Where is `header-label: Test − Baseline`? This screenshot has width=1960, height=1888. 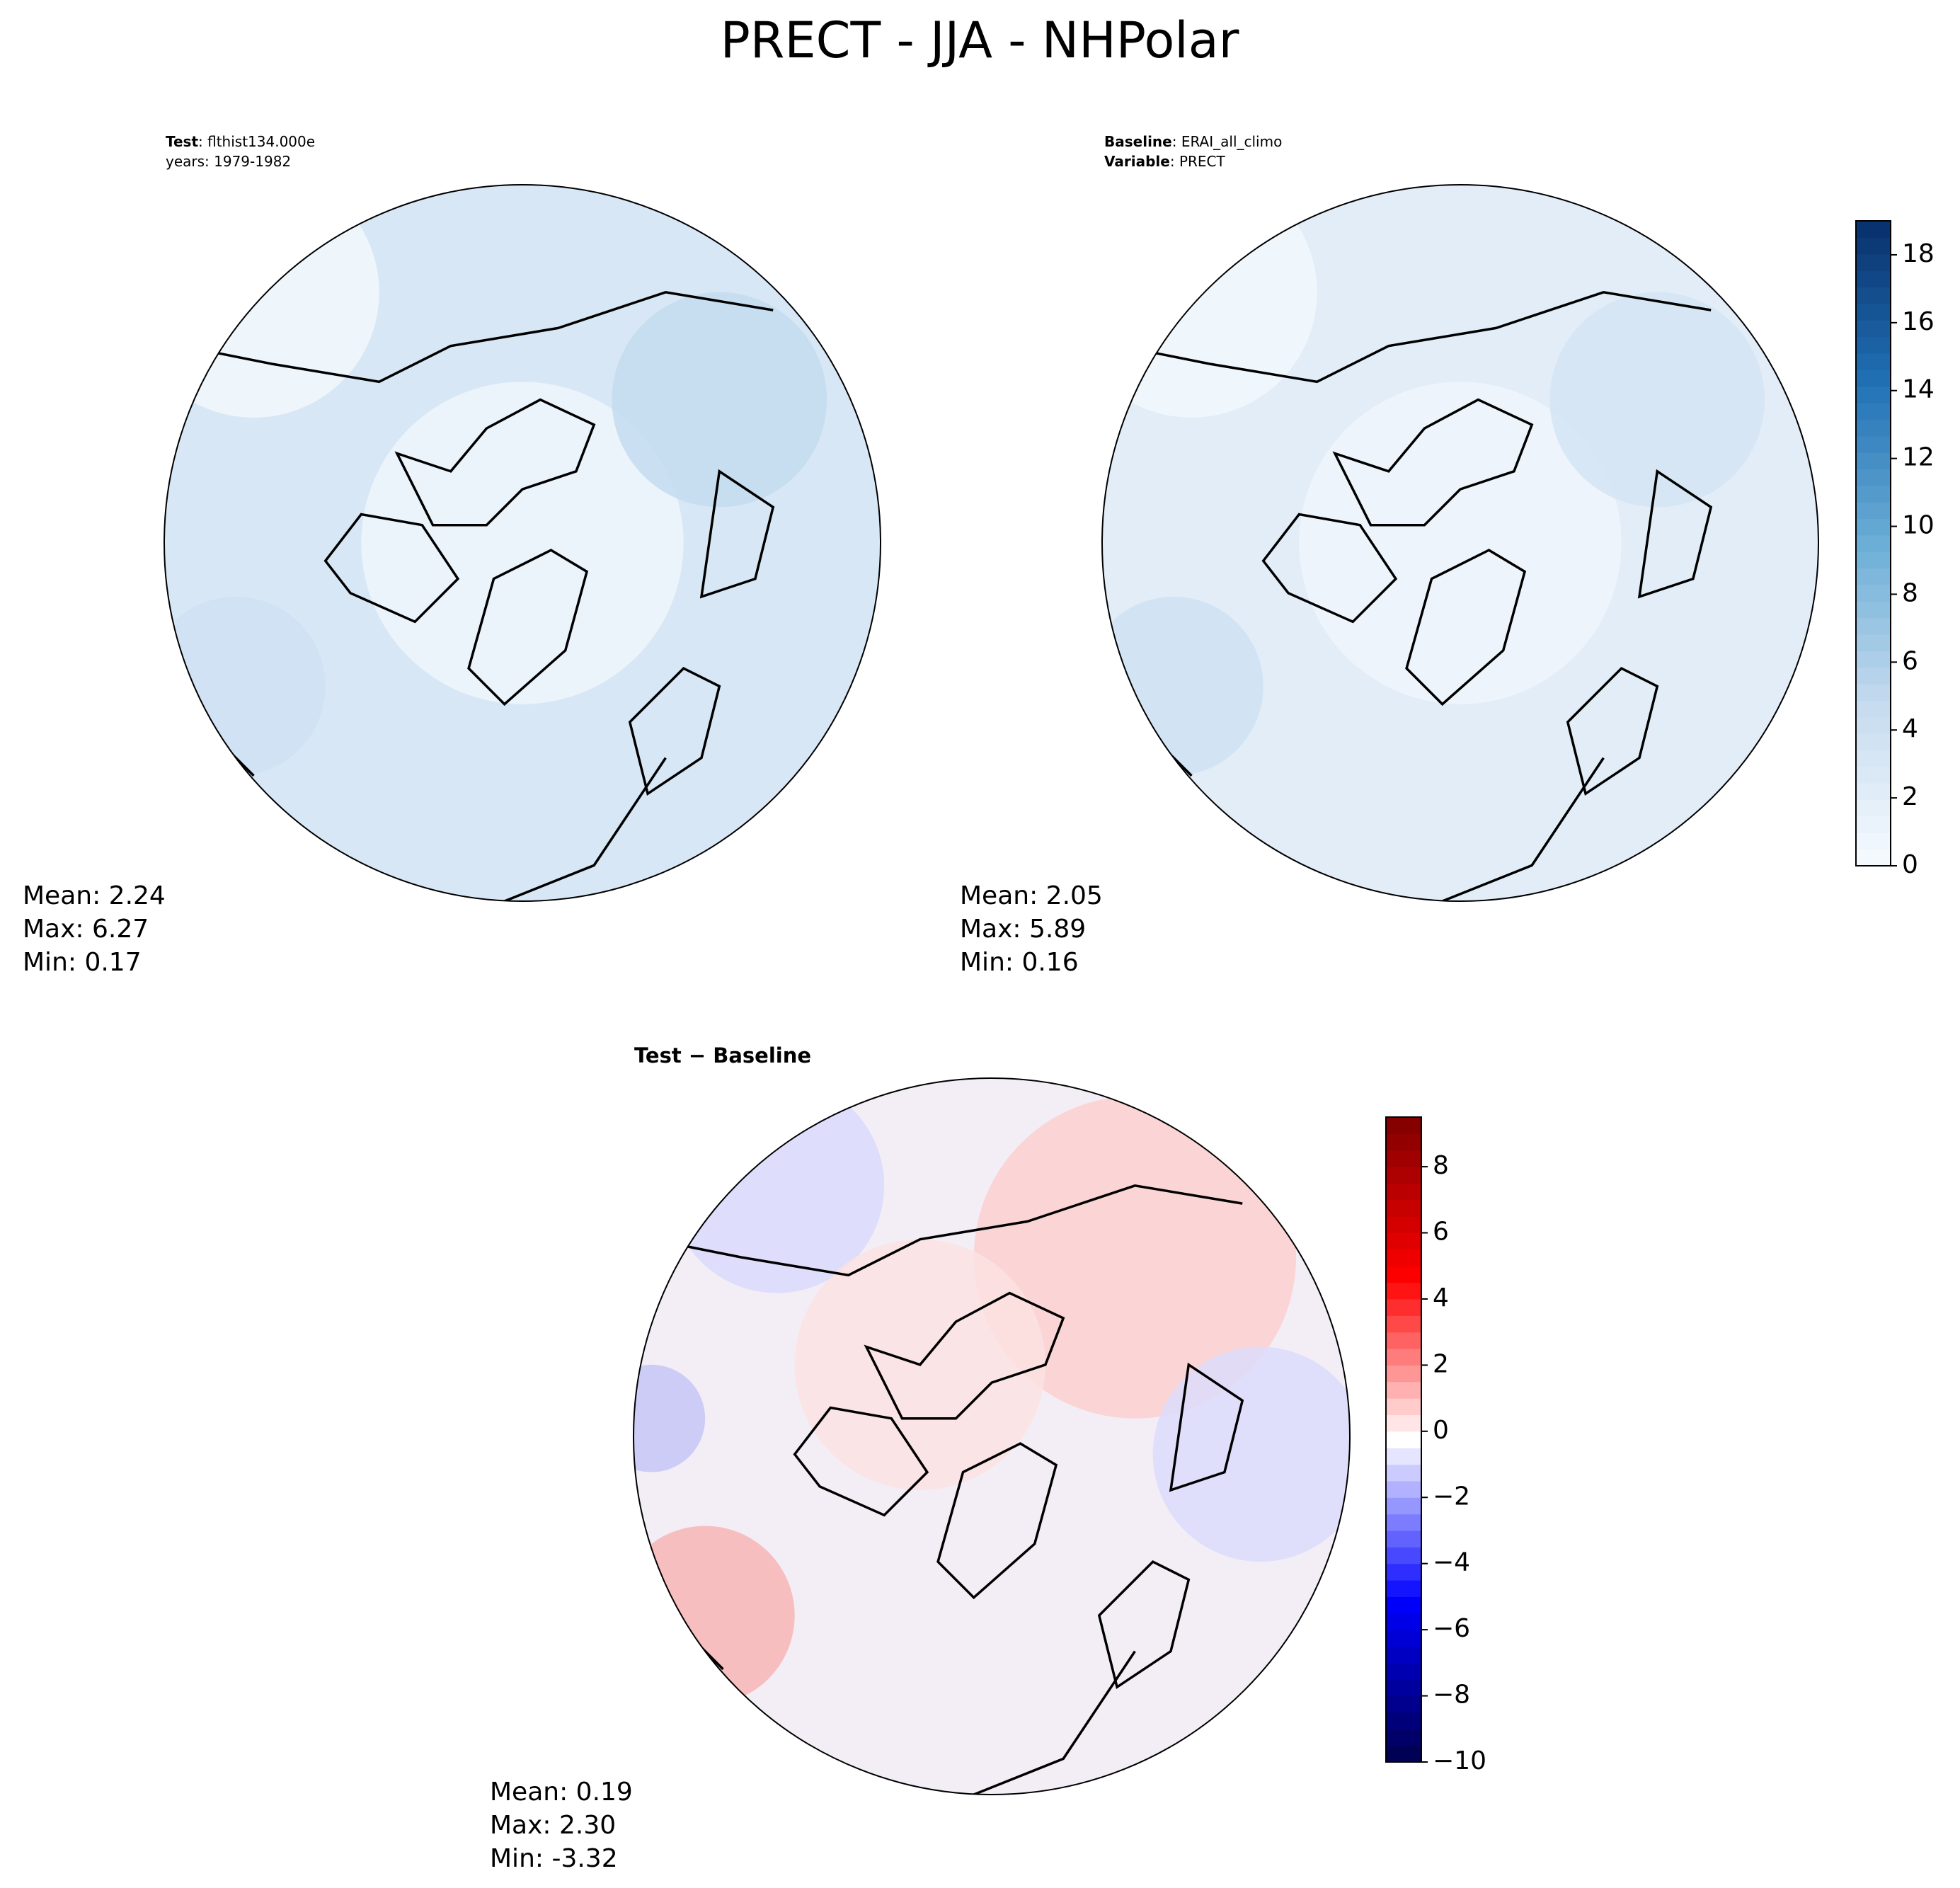 header-label: Test − Baseline is located at coordinates (722, 1056).